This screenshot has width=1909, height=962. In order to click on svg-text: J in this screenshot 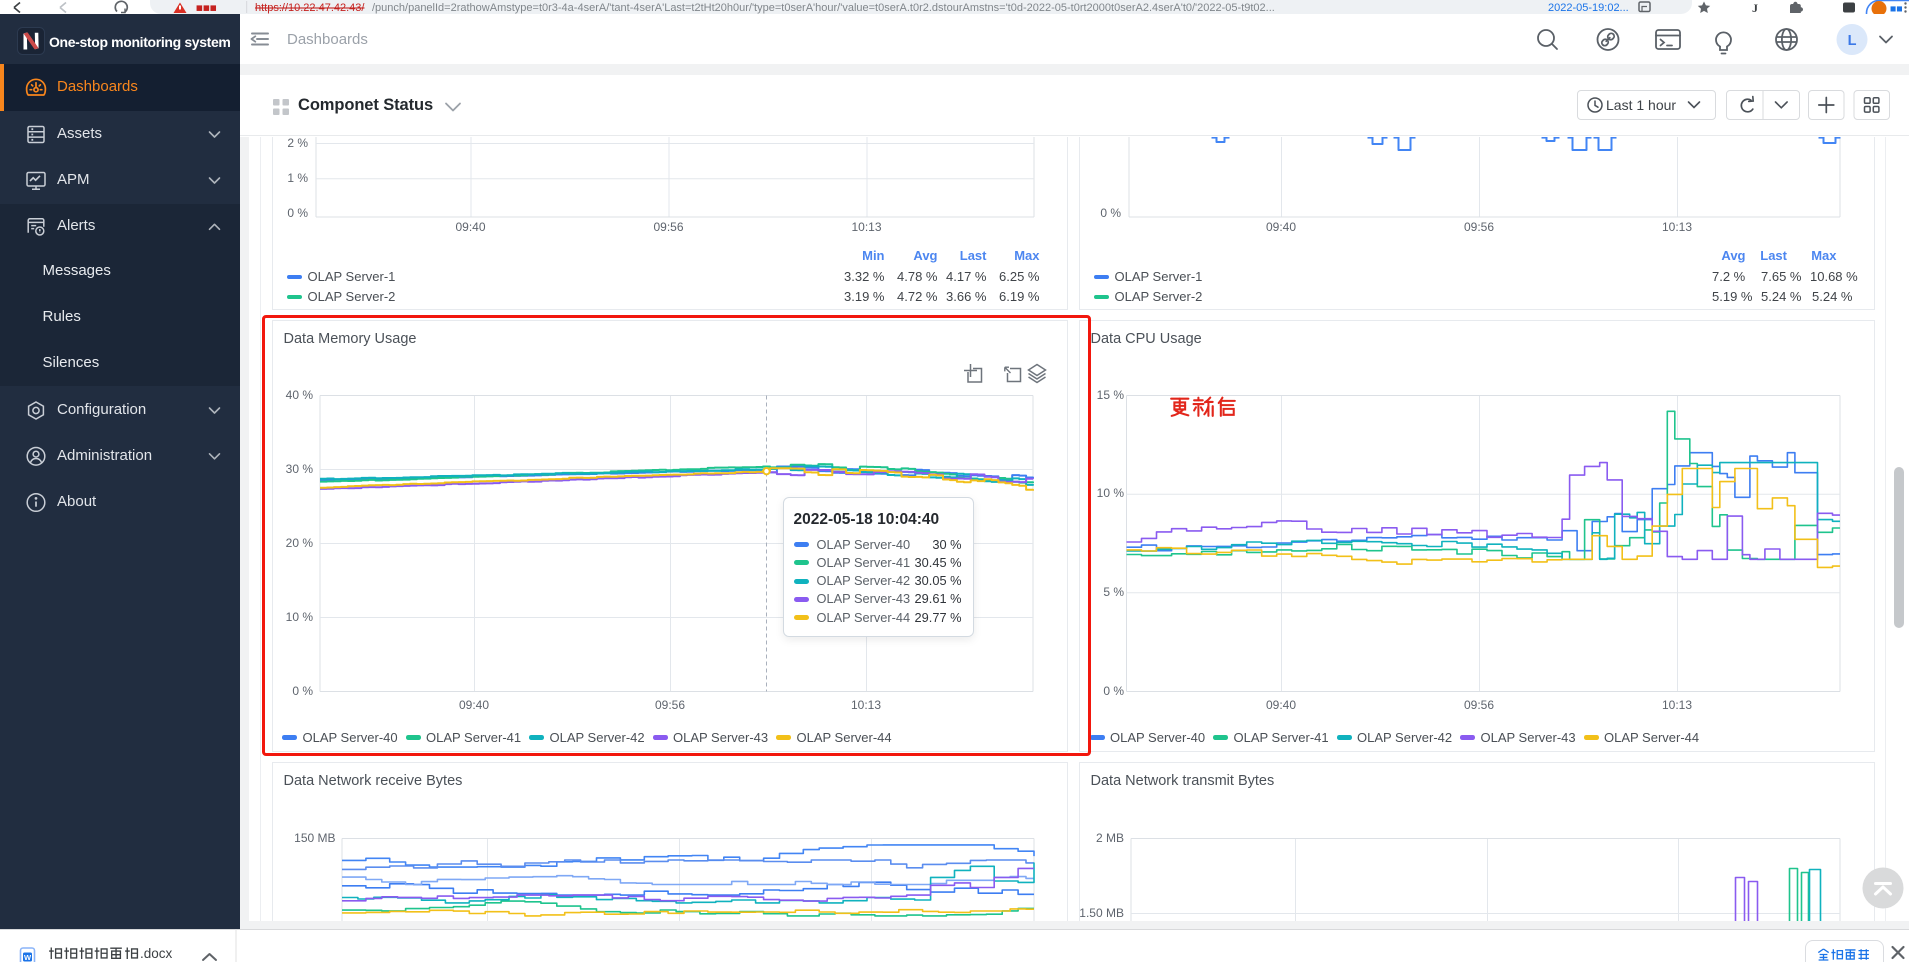, I will do `click(1755, 7)`.